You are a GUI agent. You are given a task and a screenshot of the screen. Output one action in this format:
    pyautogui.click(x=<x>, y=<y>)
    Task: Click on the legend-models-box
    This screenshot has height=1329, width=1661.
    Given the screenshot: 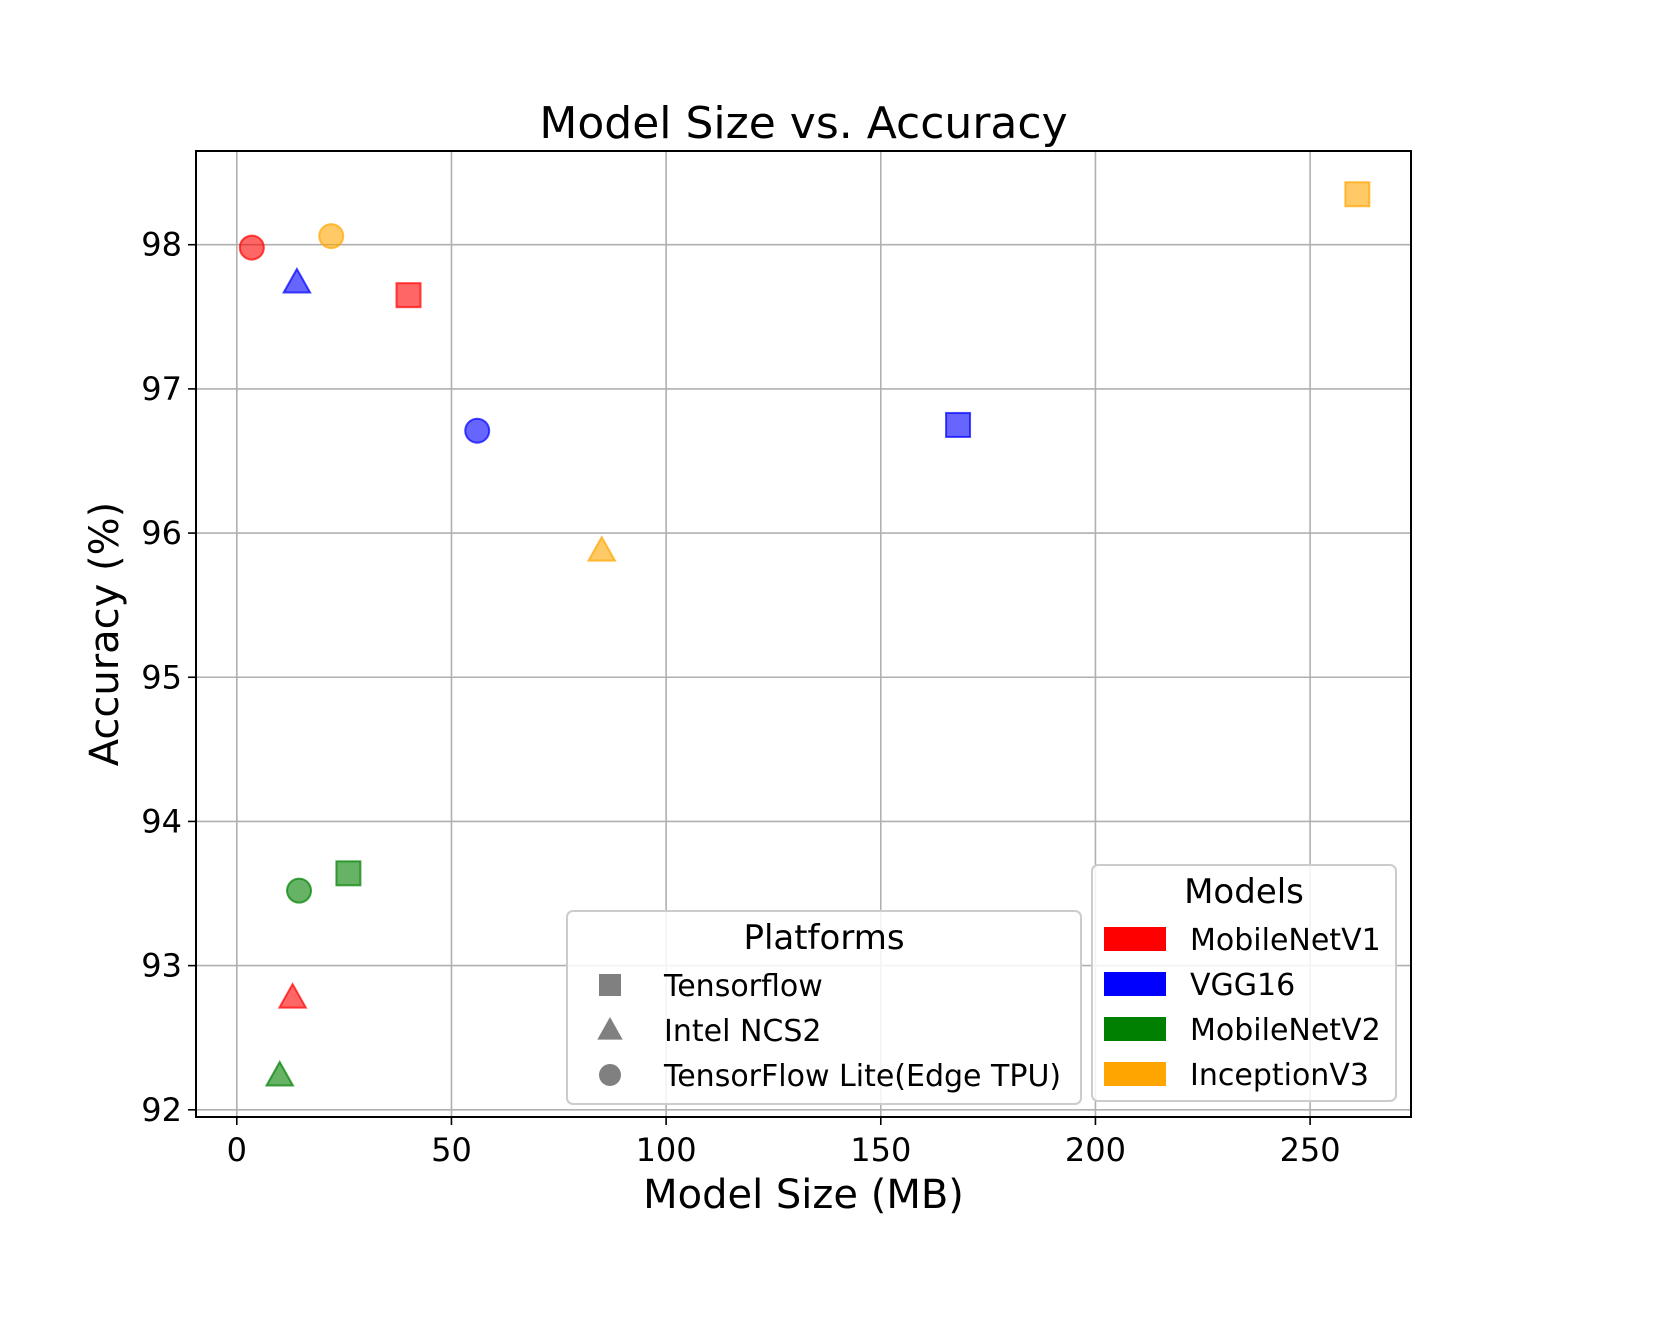 What is the action you would take?
    pyautogui.click(x=1244, y=983)
    